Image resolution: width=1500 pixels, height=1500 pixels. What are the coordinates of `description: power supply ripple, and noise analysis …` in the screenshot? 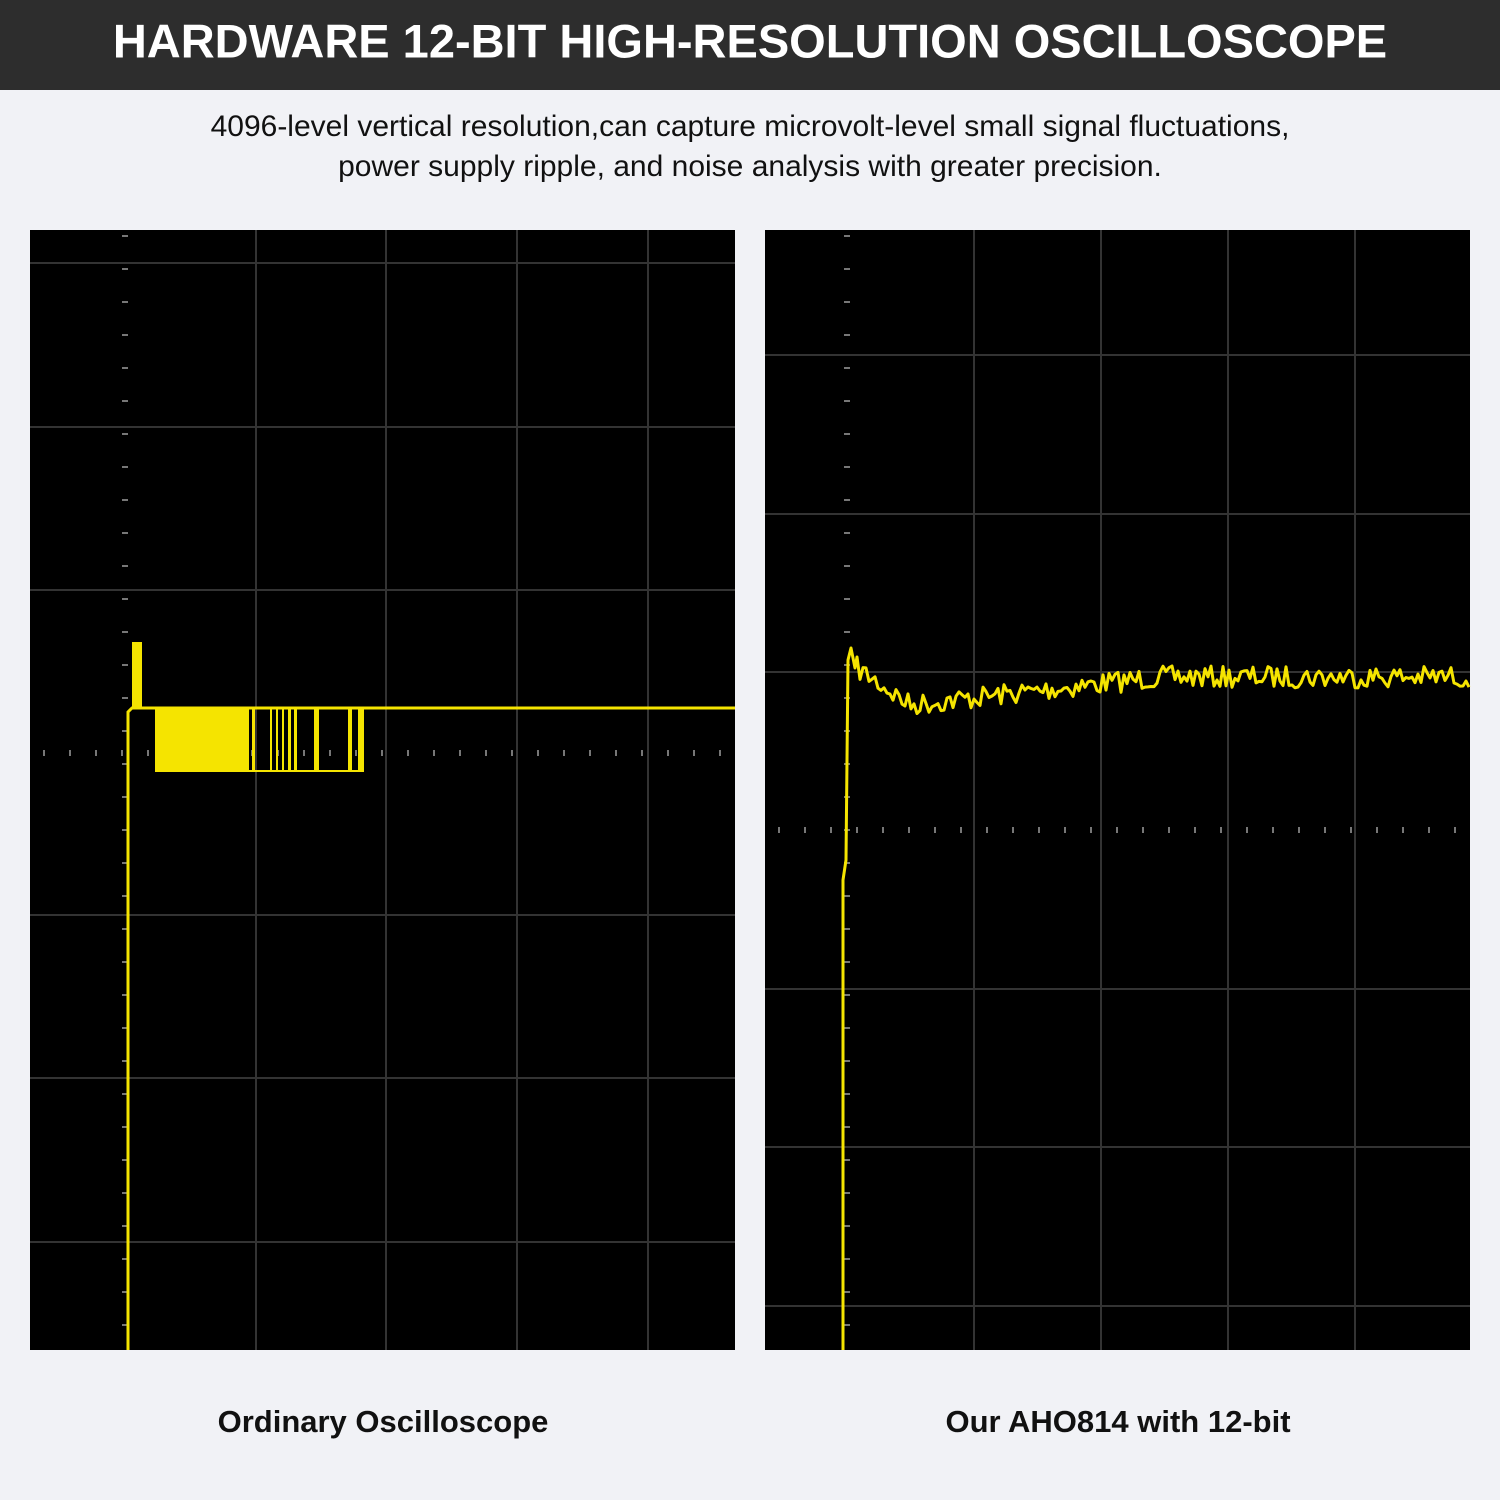 It's located at (750, 166).